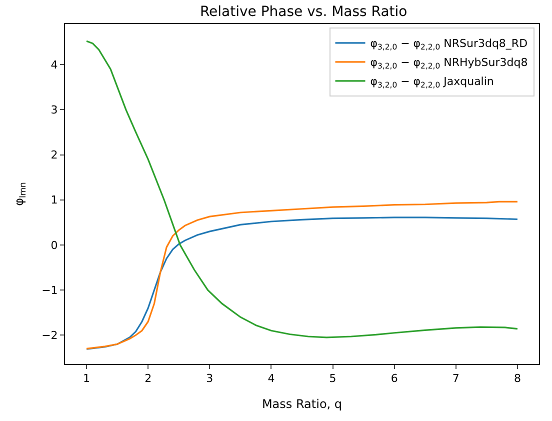 This screenshot has width=552, height=421. What do you see at coordinates (302, 404) in the screenshot?
I see `x-axis-title: Mass Ratio, q` at bounding box center [302, 404].